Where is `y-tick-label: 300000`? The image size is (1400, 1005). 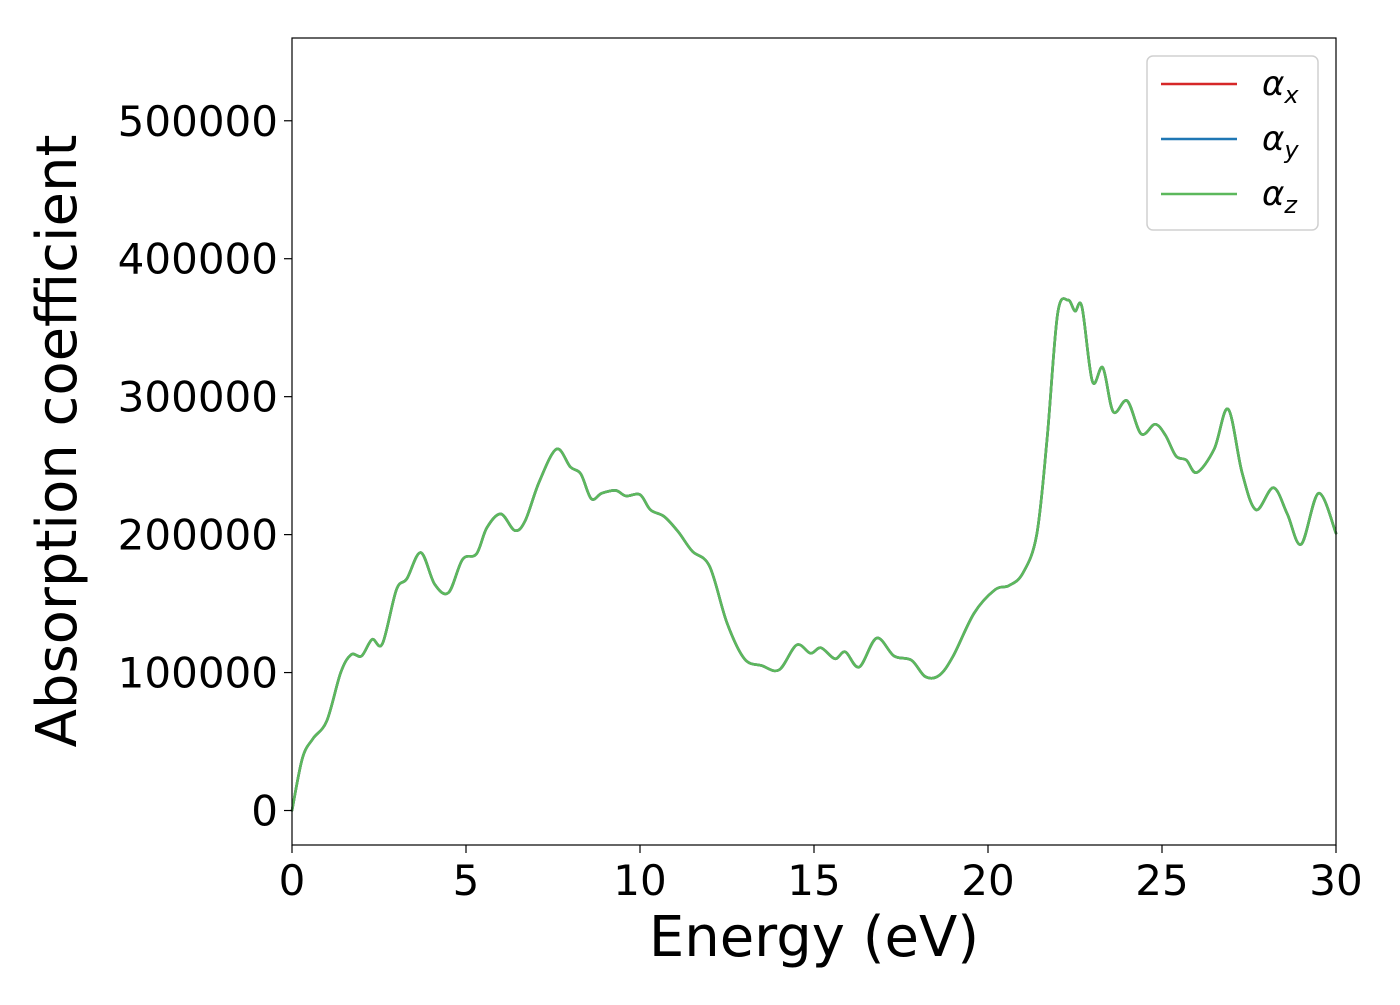
y-tick-label: 300000 is located at coordinates (198, 397).